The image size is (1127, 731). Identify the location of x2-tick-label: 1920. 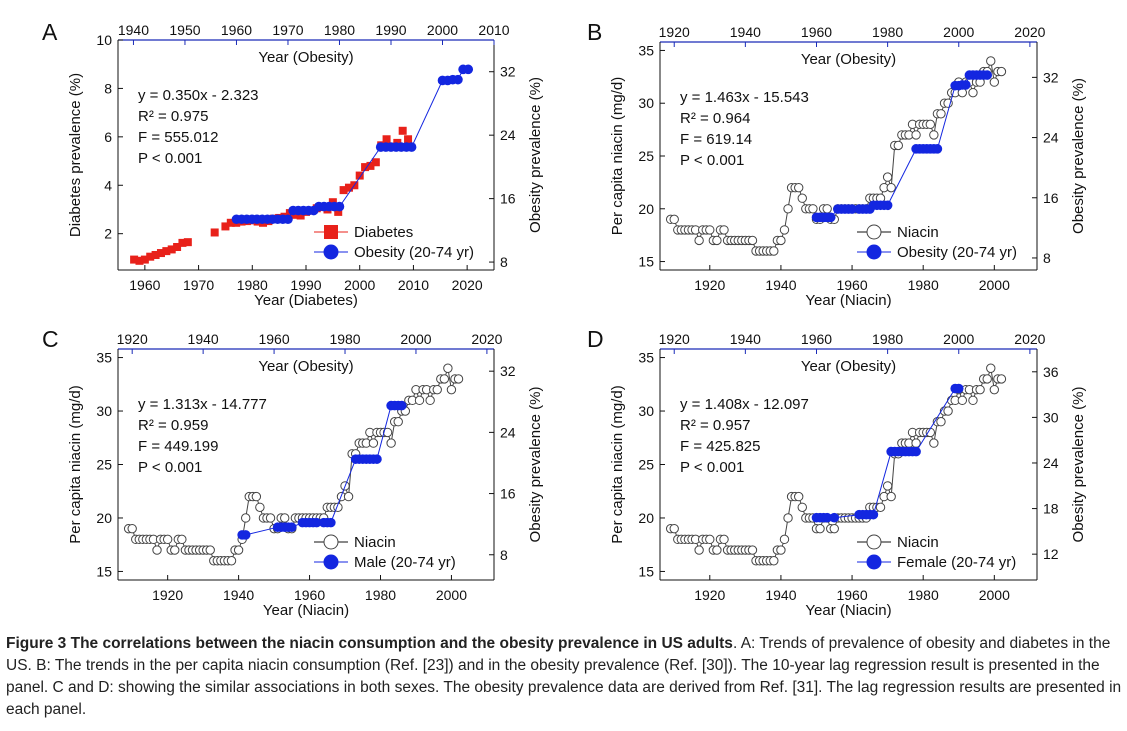
(674, 32).